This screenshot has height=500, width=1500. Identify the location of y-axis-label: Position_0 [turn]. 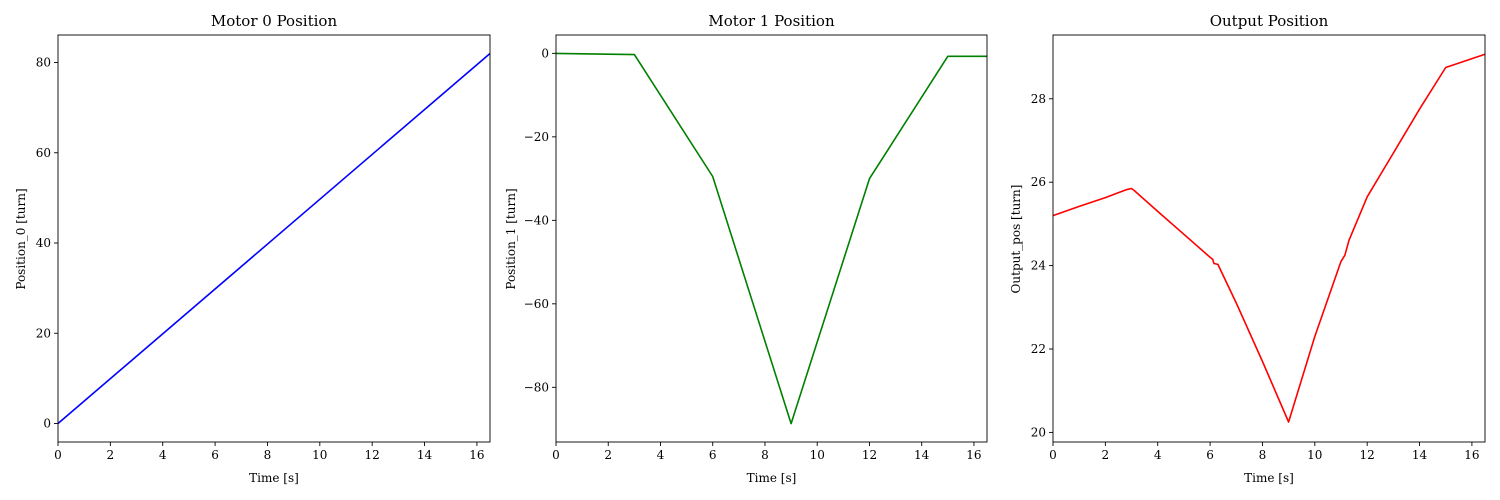
(21, 238).